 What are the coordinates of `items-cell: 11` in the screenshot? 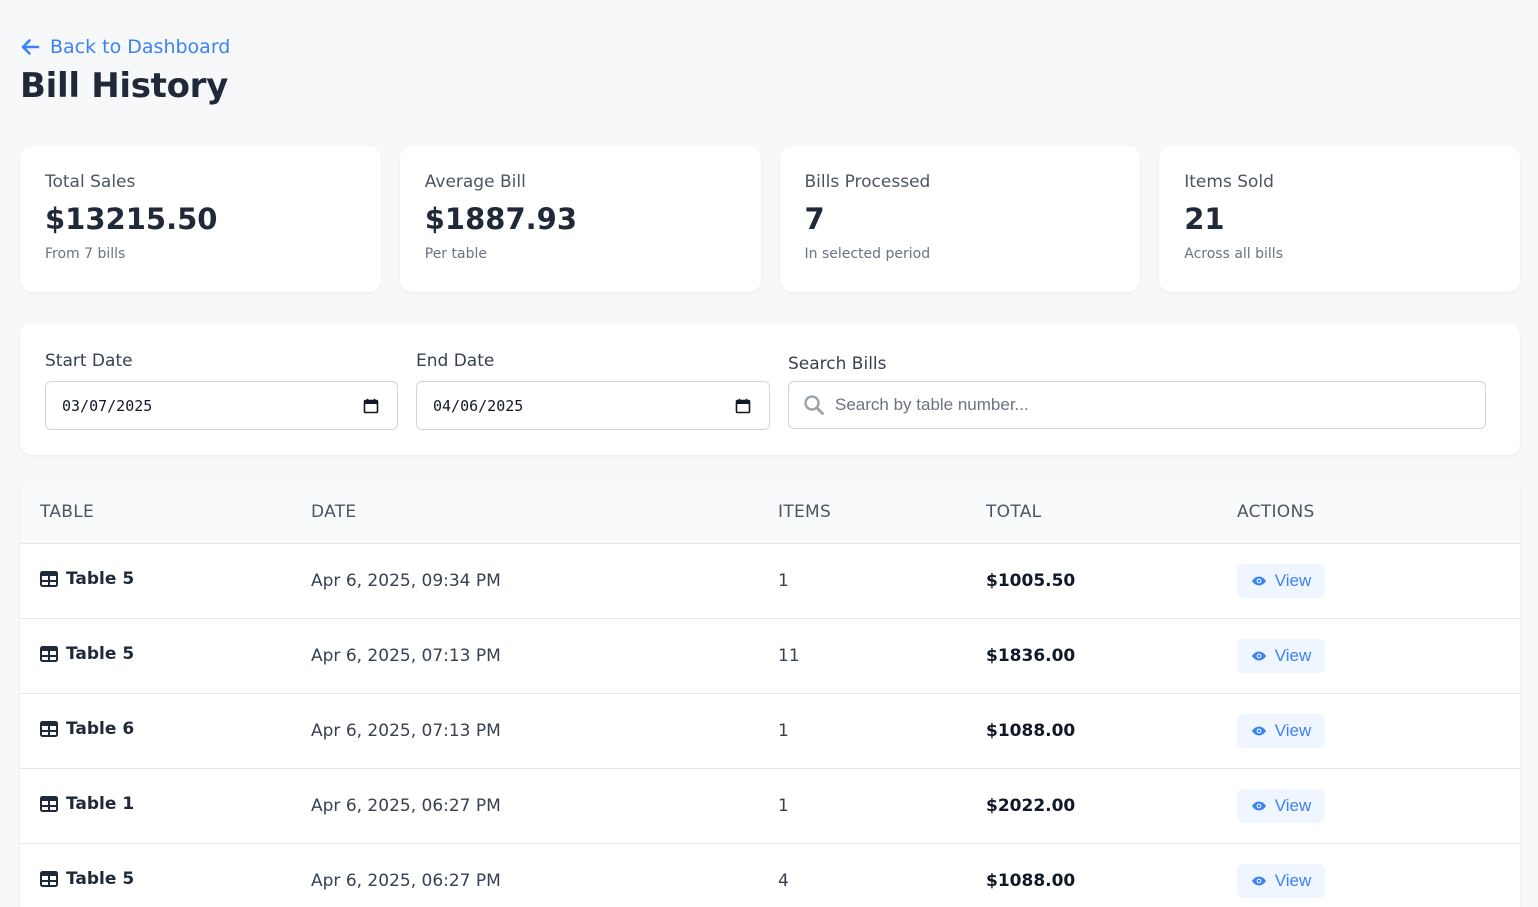 It's located at (789, 656).